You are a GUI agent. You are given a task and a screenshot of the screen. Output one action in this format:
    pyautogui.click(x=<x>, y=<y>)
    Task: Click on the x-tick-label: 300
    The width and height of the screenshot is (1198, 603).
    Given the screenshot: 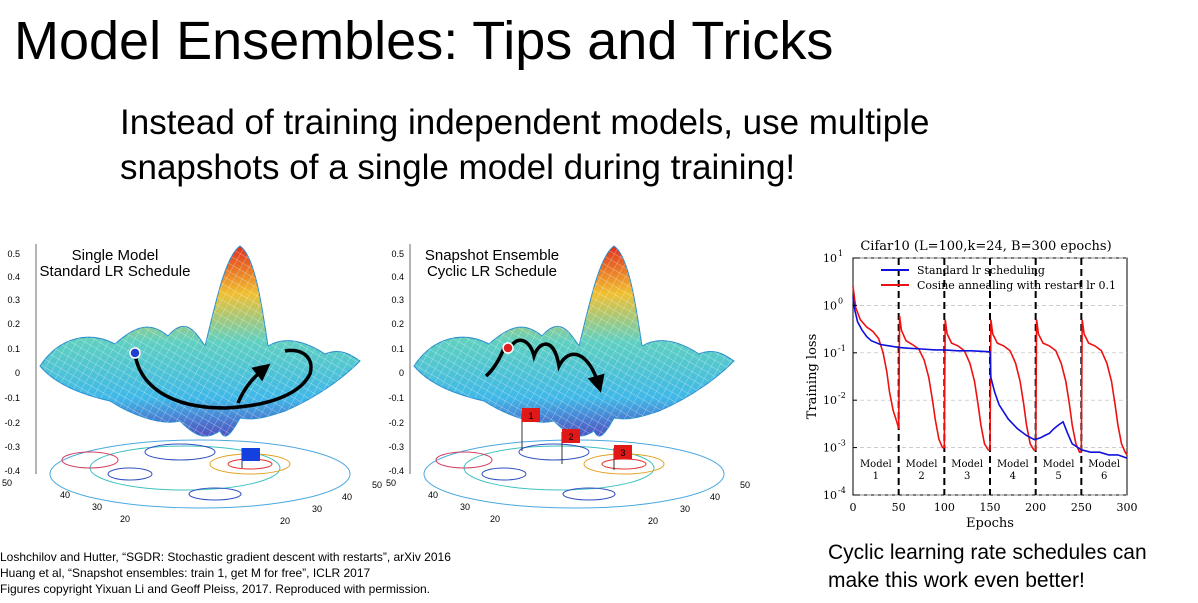 What is the action you would take?
    pyautogui.click(x=1127, y=507)
    